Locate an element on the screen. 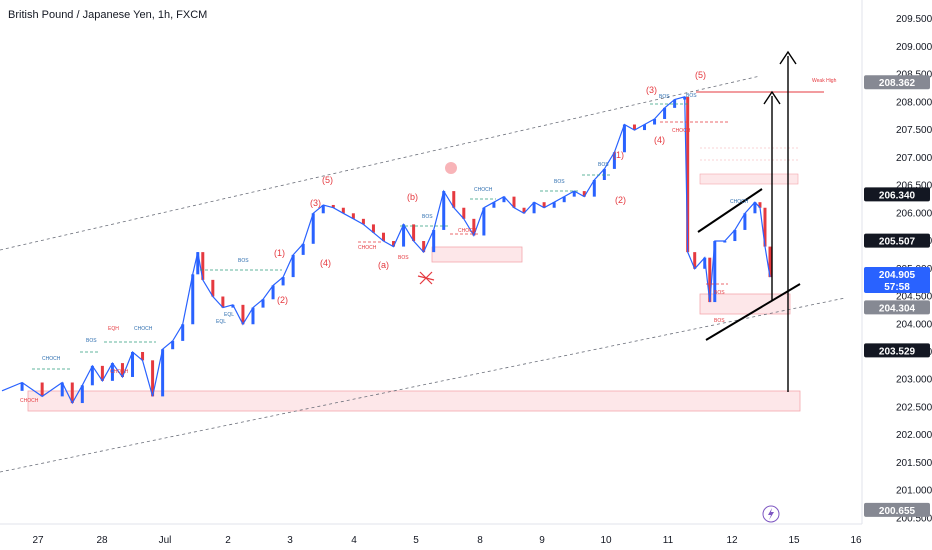 Image resolution: width=932 pixels, height=550 pixels. time-tick-label: 8 is located at coordinates (480, 540).